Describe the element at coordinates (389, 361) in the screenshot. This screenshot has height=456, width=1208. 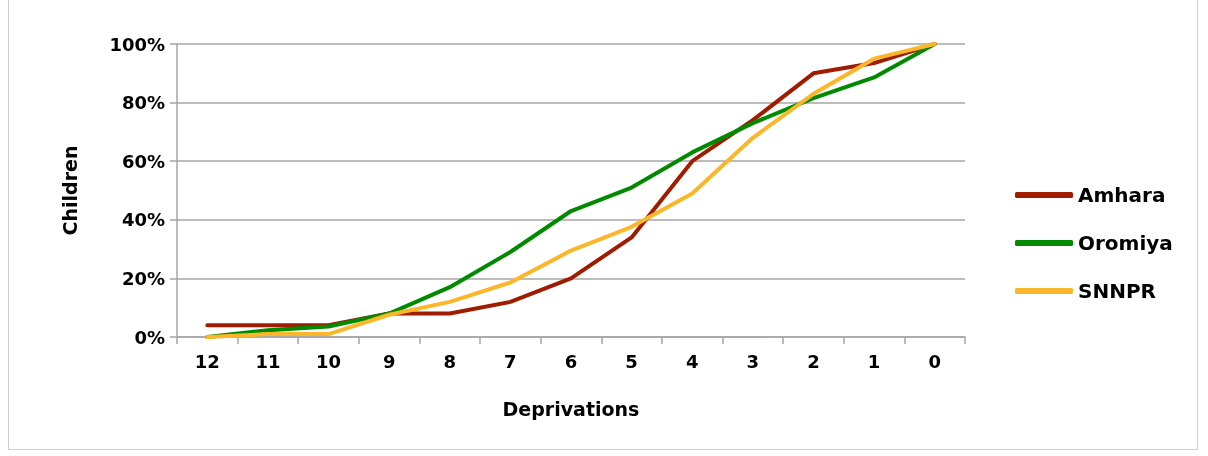
I see `x-tick-label: 9` at that location.